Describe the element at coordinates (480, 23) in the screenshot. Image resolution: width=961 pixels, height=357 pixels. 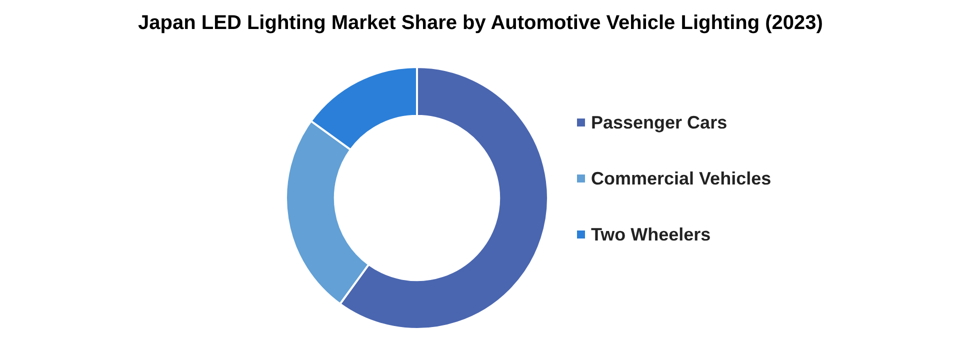
I see `chart-title: Japan LED Lighting Market Share by Automotive Vehicle Lighting (2023)` at that location.